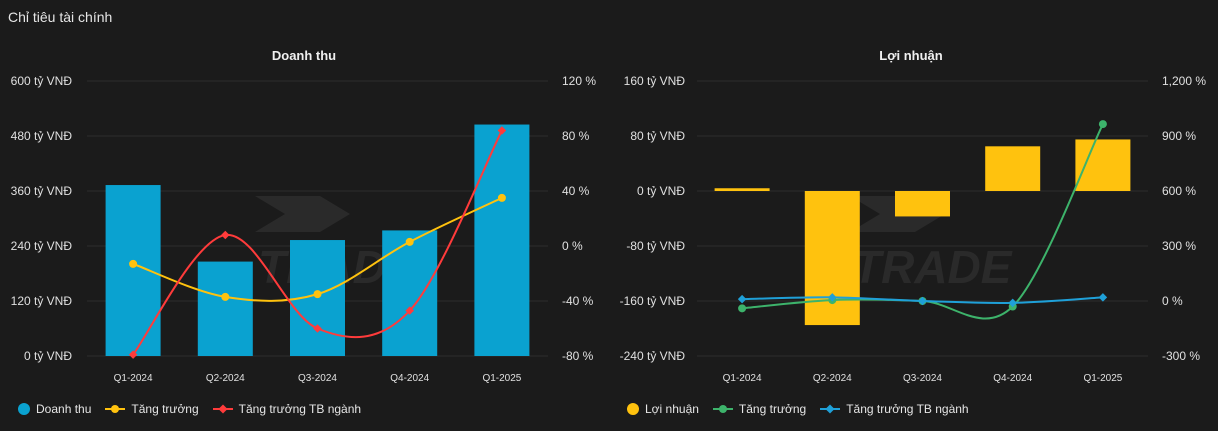  Describe the element at coordinates (653, 301) in the screenshot. I see `y-left-tick-label: -160 tỷ VNĐ` at that location.